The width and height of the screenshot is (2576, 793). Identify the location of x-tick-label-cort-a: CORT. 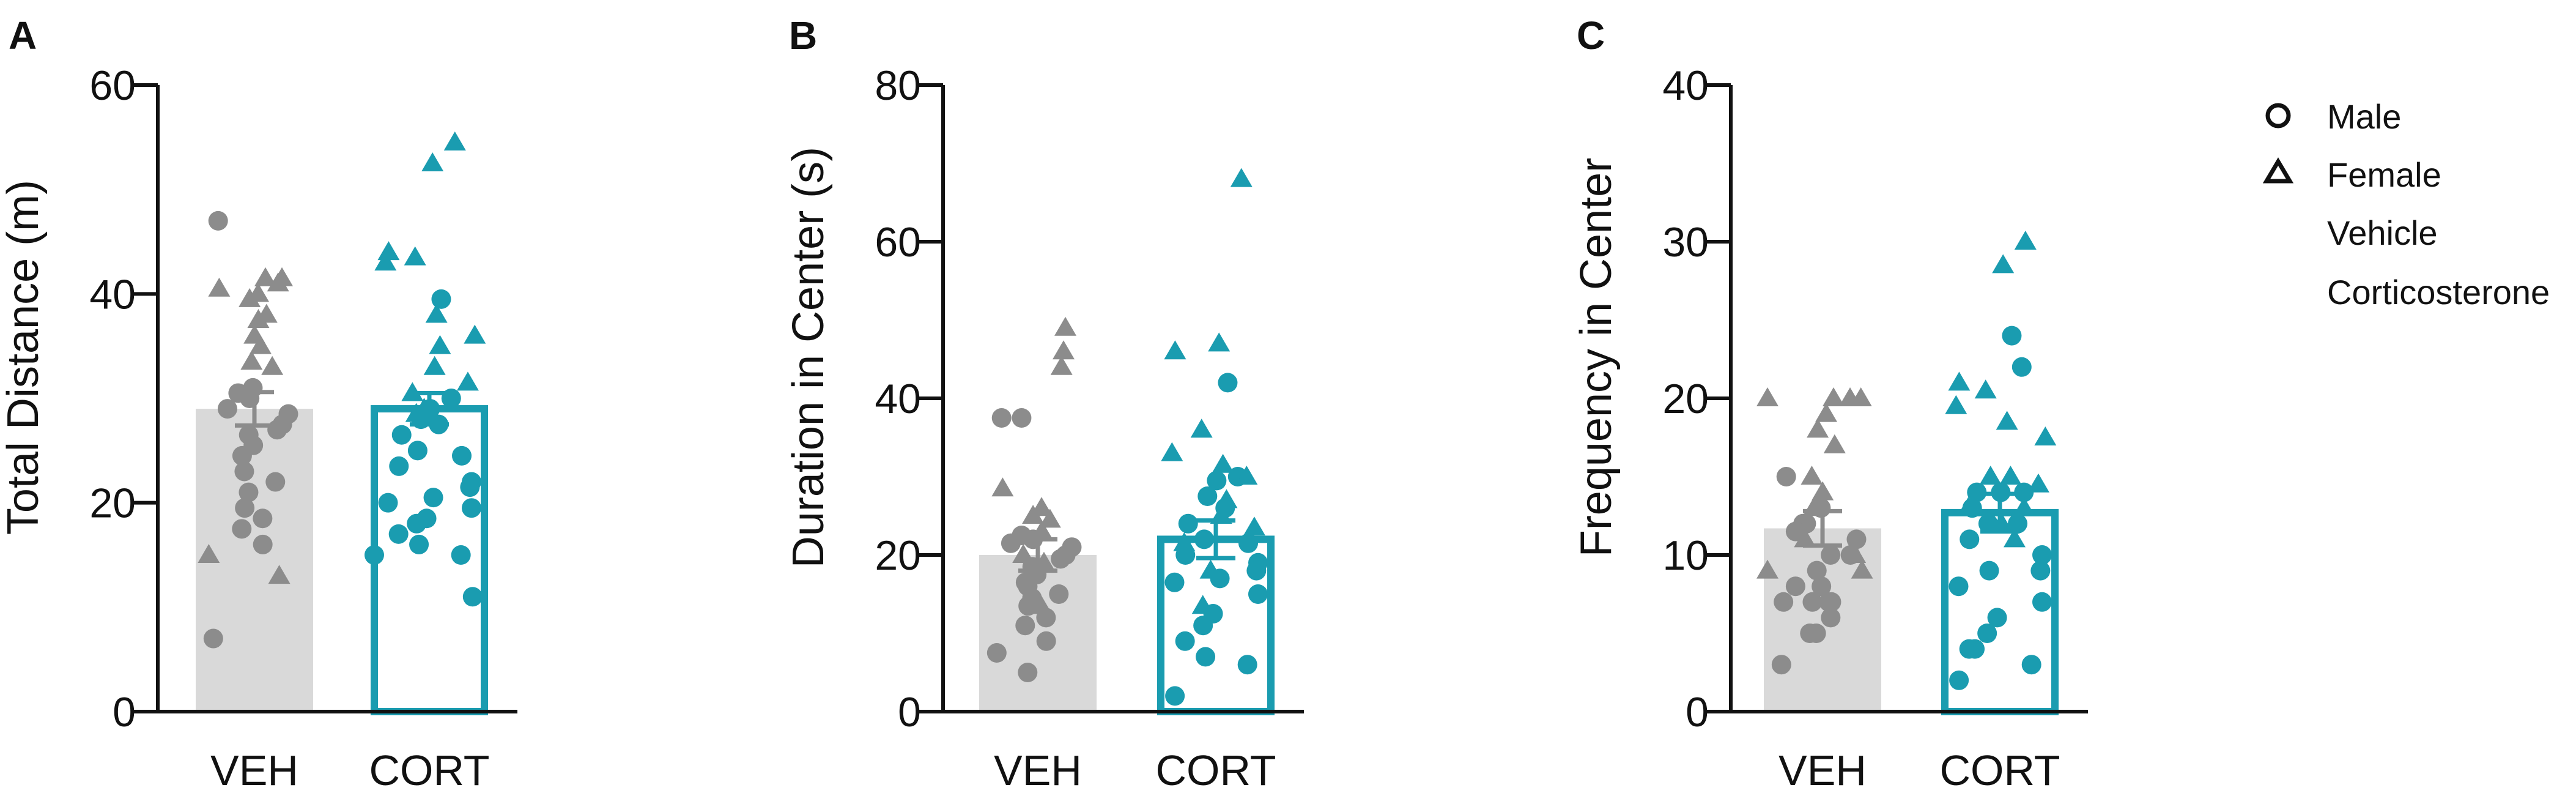
(429, 769).